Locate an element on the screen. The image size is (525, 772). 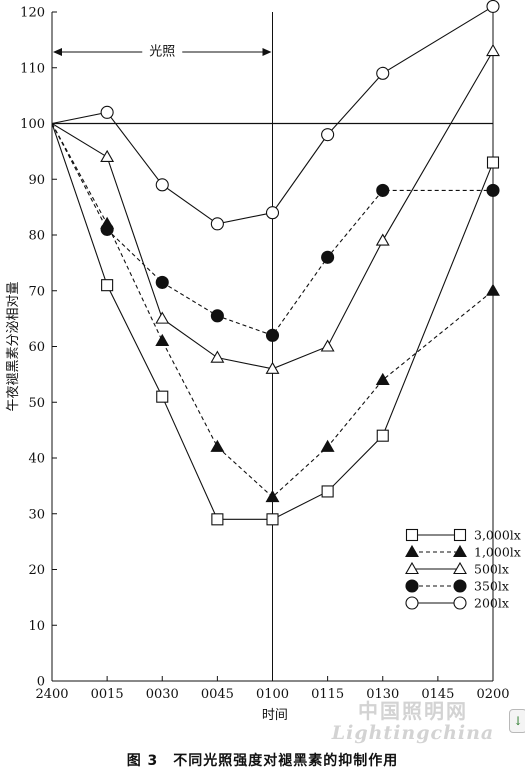
y-tick-label: 110 is located at coordinates (32, 68).